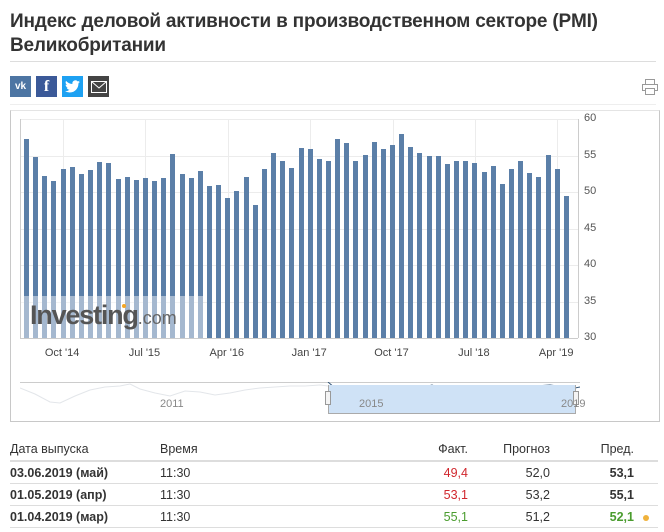  I want to click on chart-navigator, so click(300, 398).